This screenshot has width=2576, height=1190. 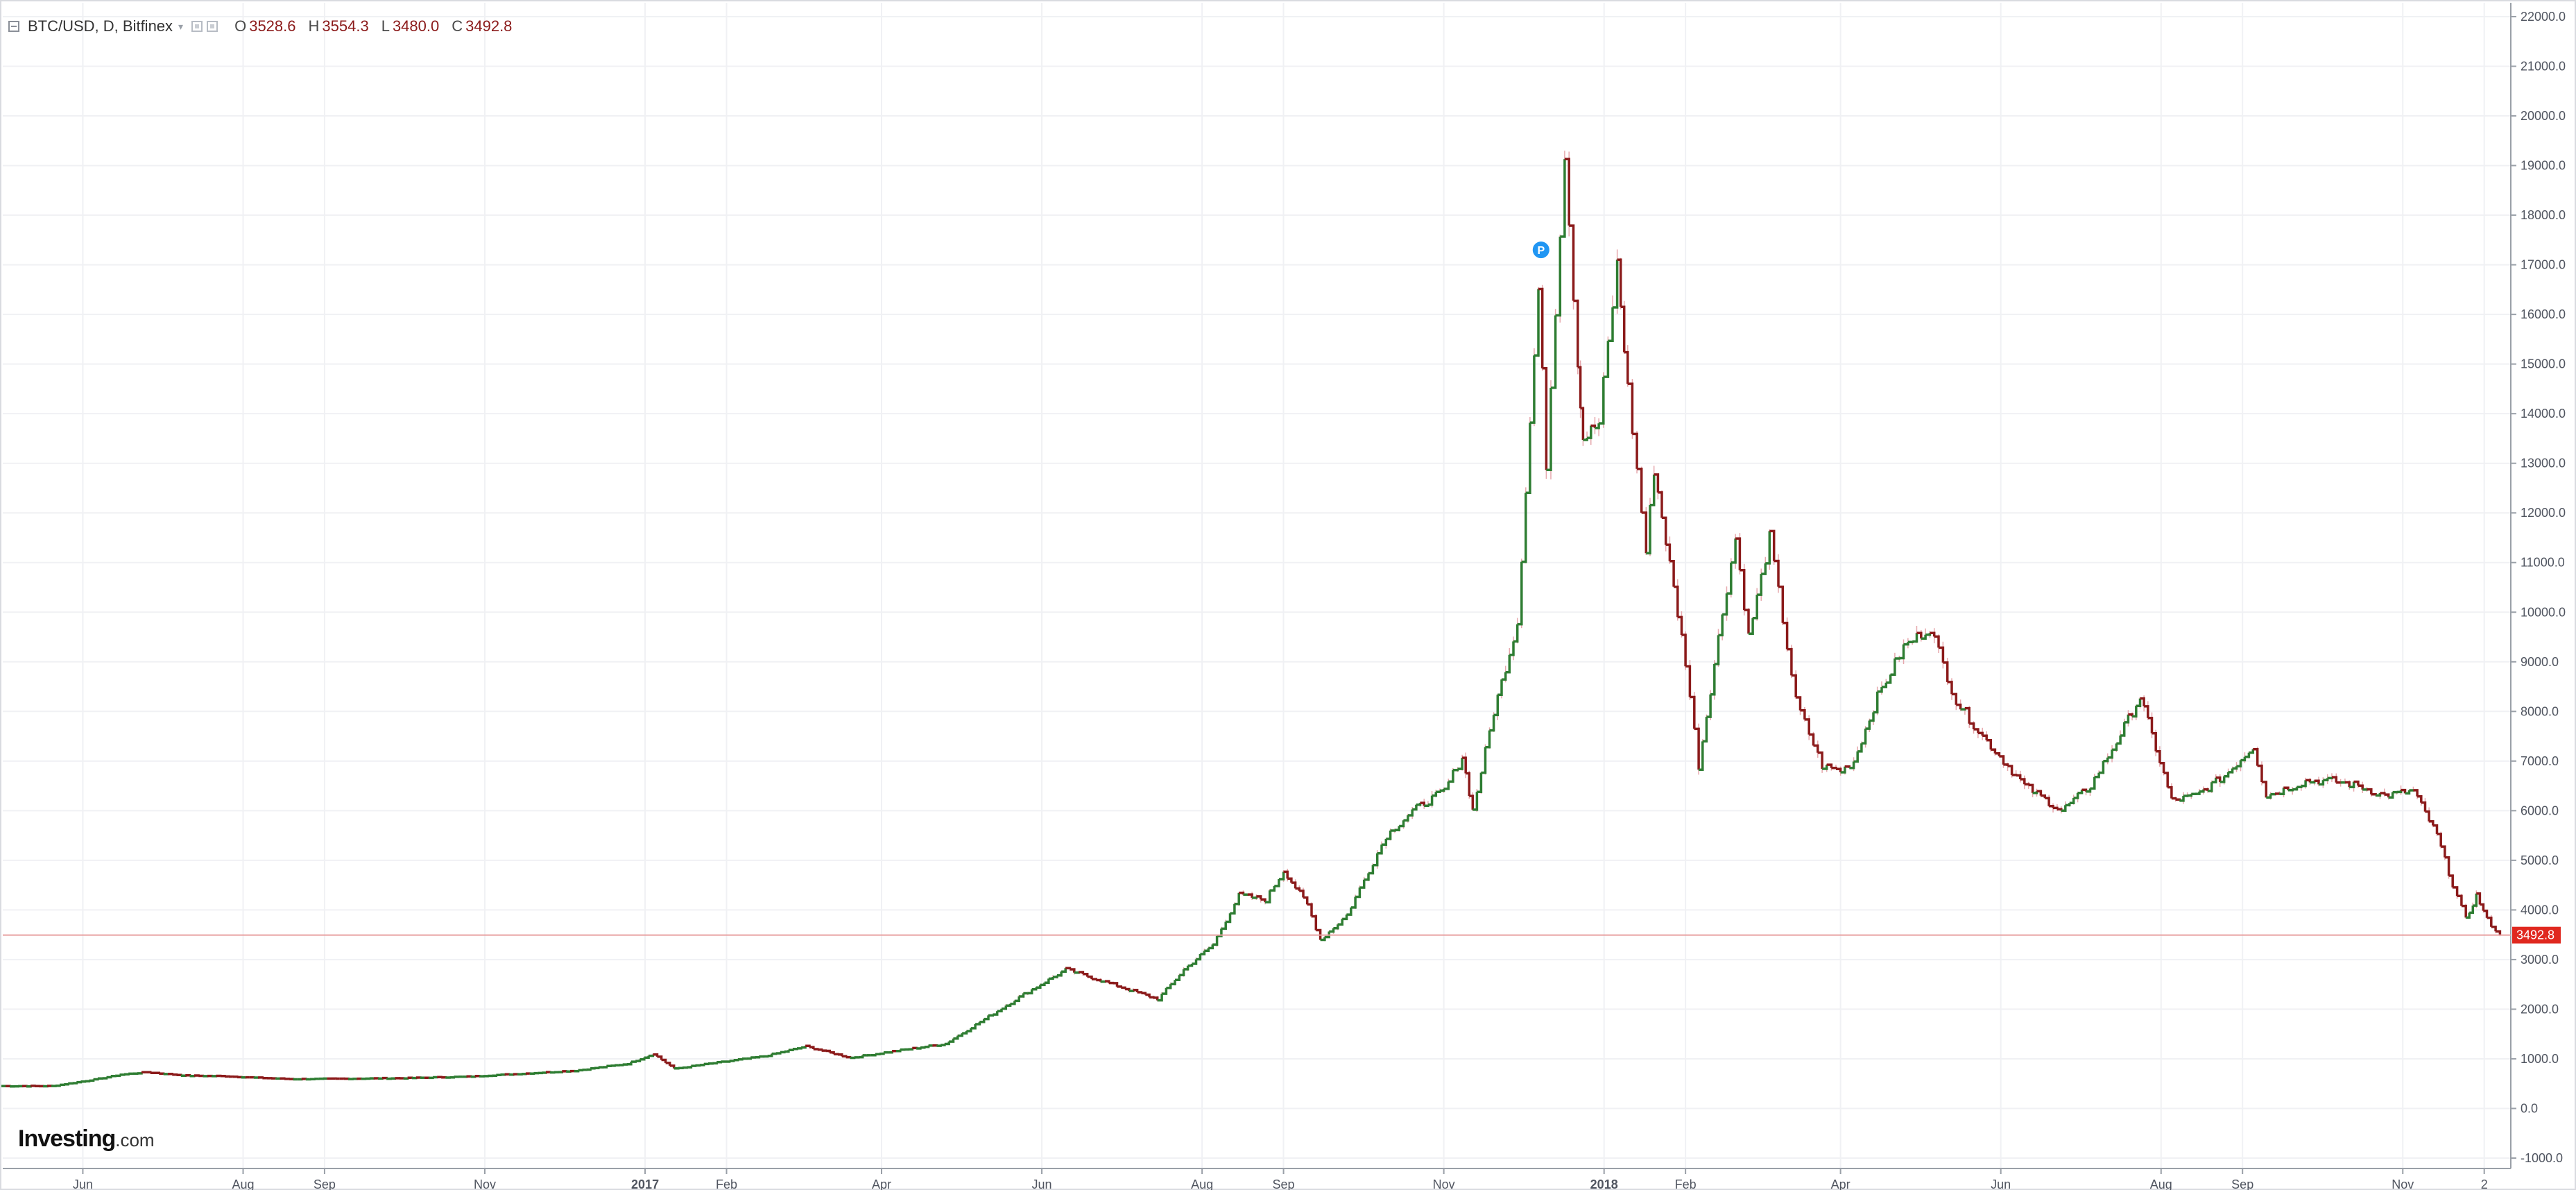 What do you see at coordinates (2540, 1059) in the screenshot?
I see `y-tick-label: 1000.0` at bounding box center [2540, 1059].